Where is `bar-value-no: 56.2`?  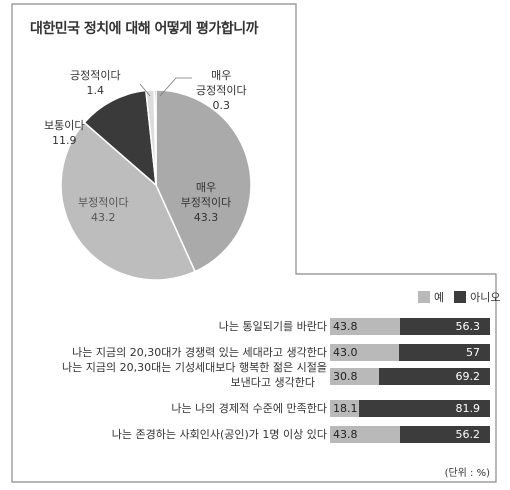
bar-value-no: 56.2 is located at coordinates (468, 434).